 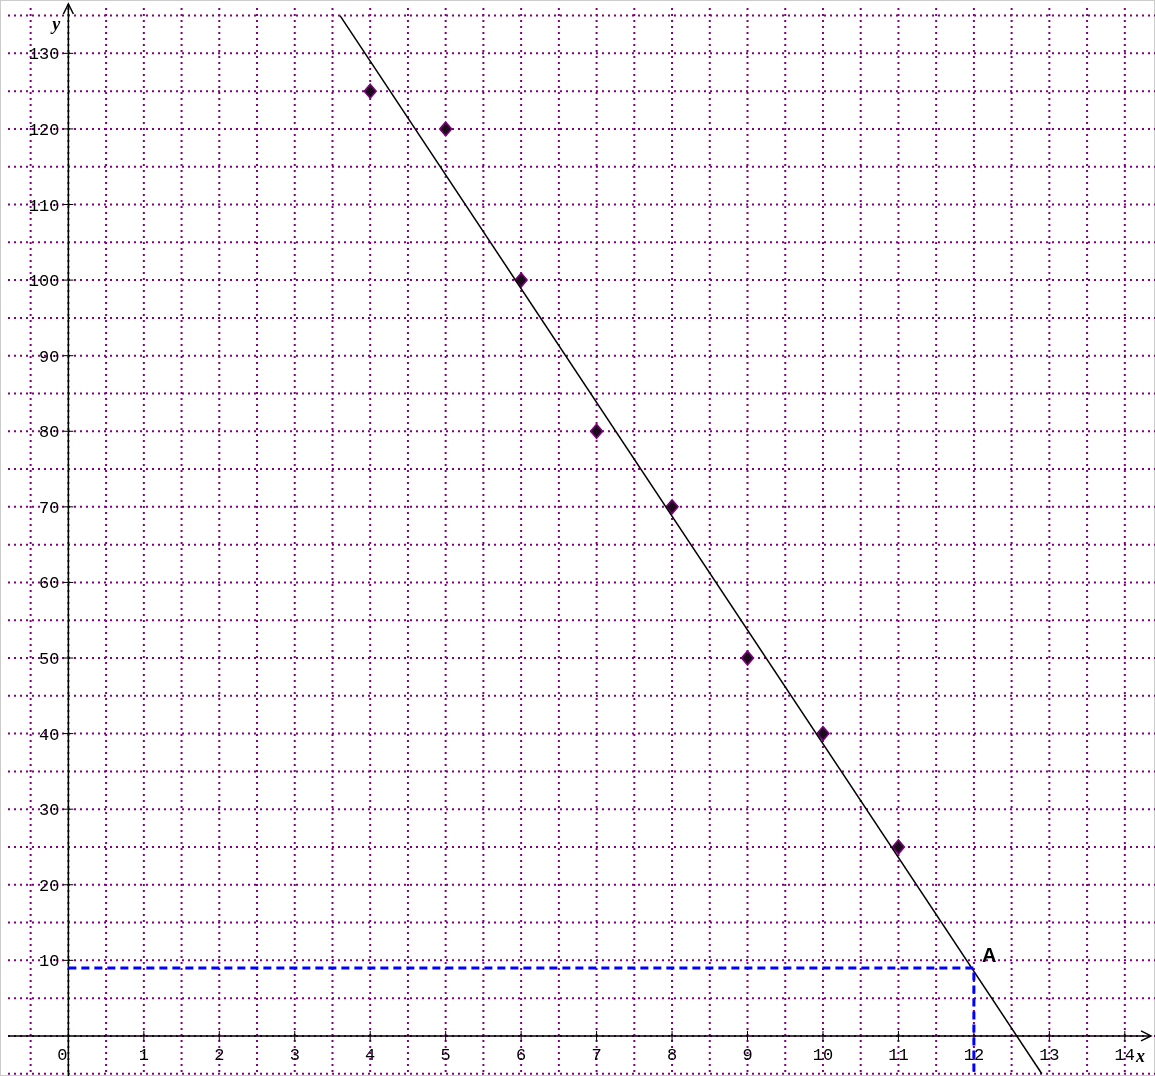 I want to click on x-tick-label: 8, so click(x=672, y=1055).